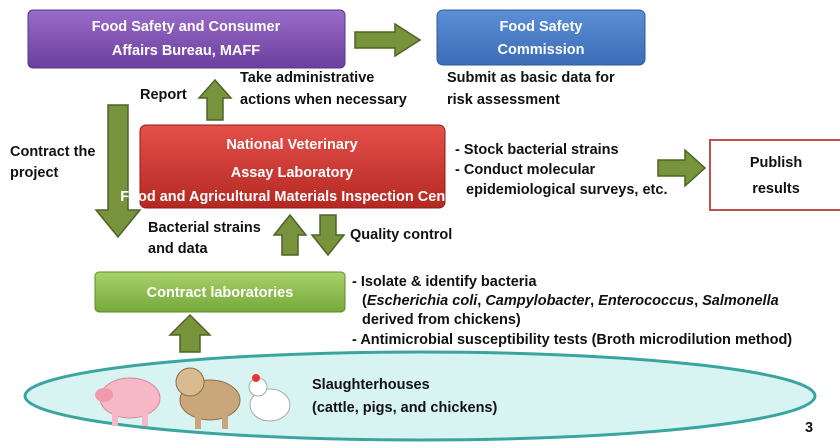 This screenshot has width=840, height=448. I want to click on label: Quality control, so click(401, 235).